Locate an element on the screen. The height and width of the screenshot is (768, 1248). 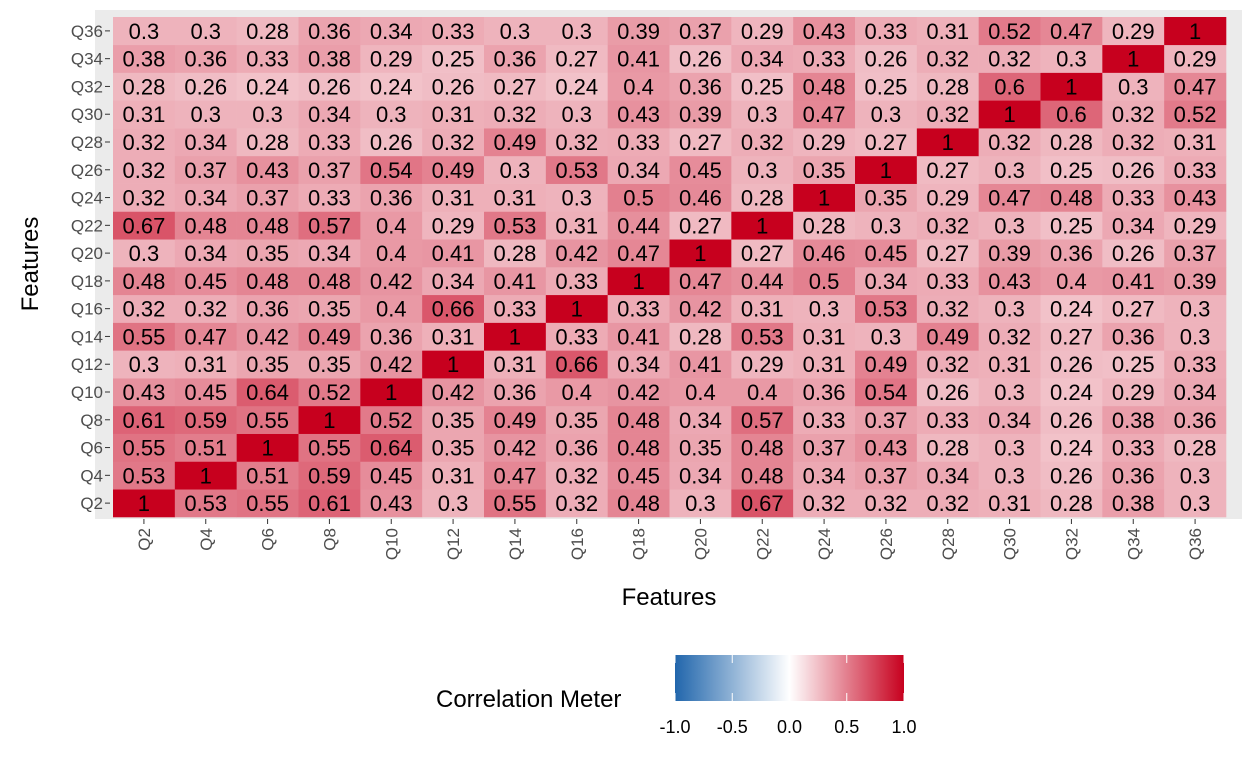
cell-value-label: 0.41 is located at coordinates (1133, 281).